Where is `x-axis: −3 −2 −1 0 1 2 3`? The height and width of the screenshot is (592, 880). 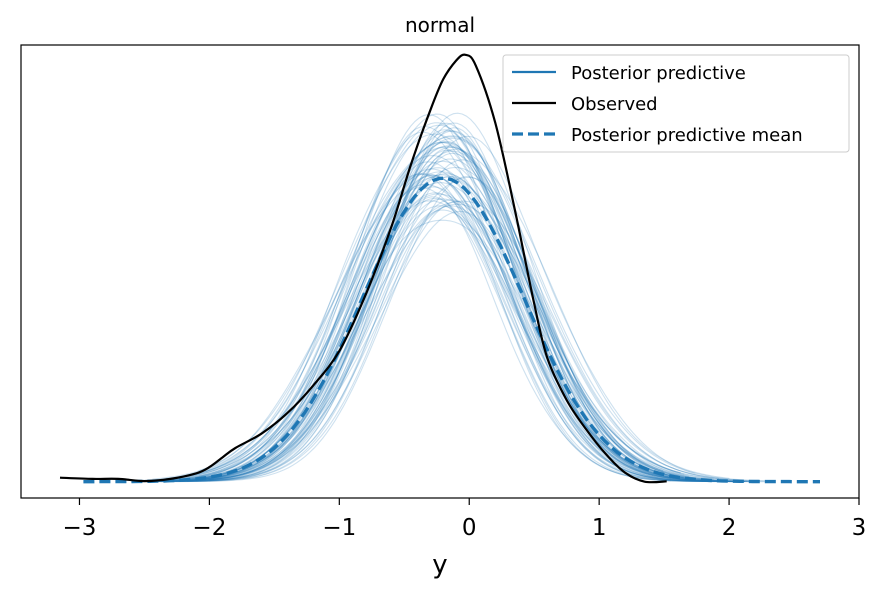
x-axis: −3 −2 −1 0 1 2 3 is located at coordinates (465, 519).